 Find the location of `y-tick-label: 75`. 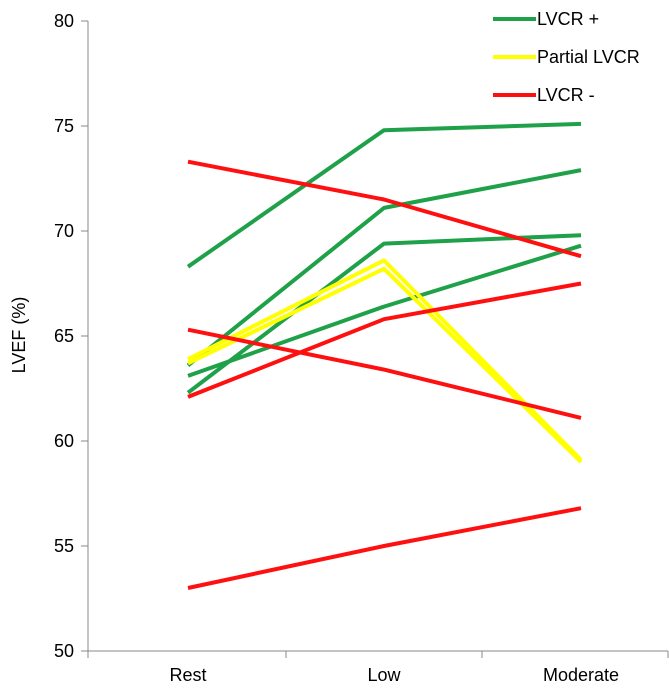

y-tick-label: 75 is located at coordinates (64, 126).